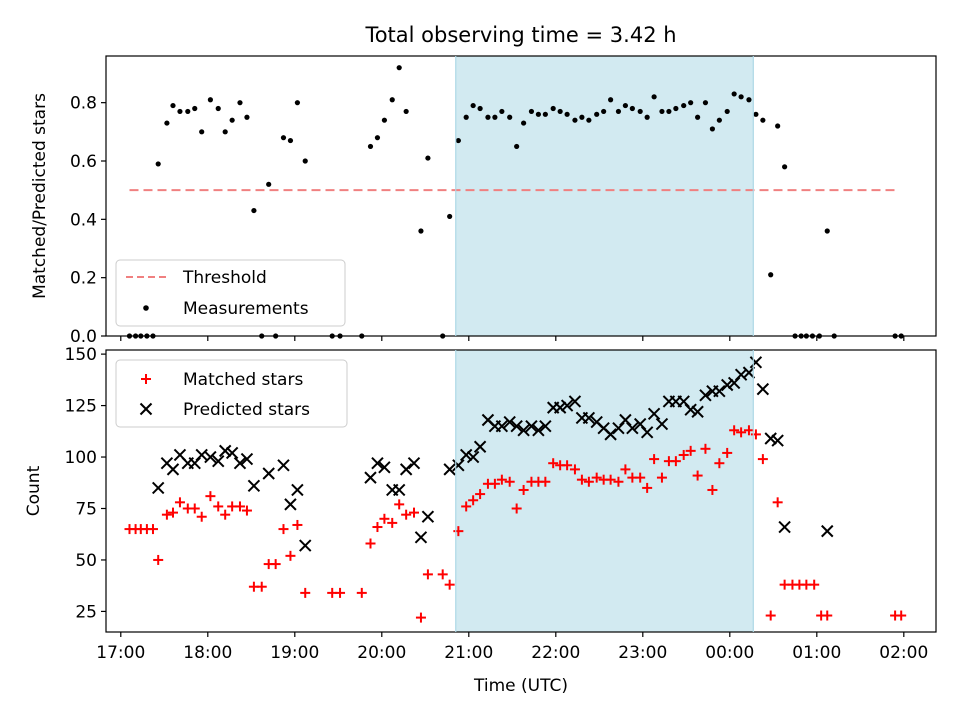 The image size is (960, 724). What do you see at coordinates (604, 196) in the screenshot?
I see `top-highlight-span` at bounding box center [604, 196].